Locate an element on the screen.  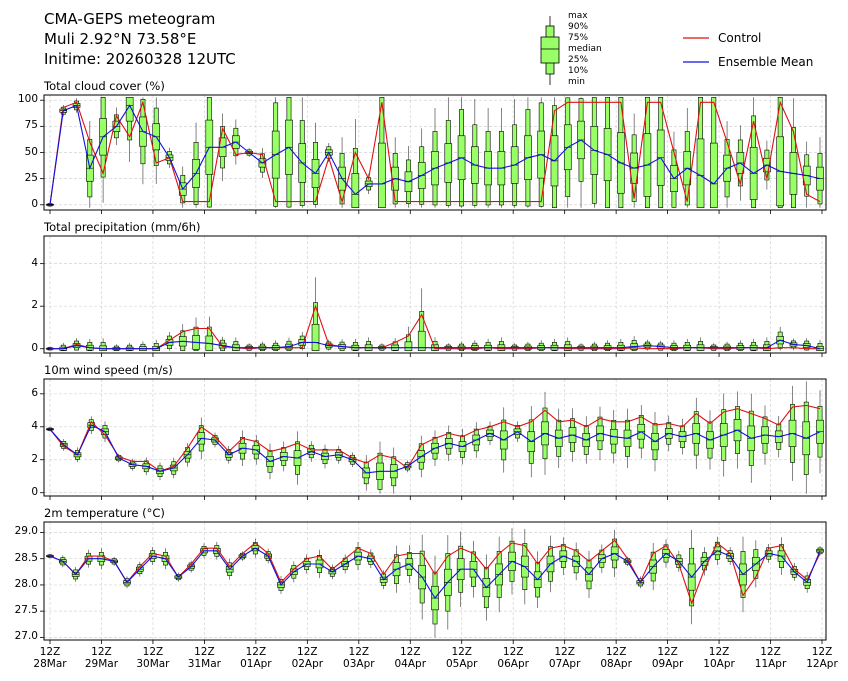
initime-label: Initime: 20260328 12UTC is located at coordinates (140, 59).